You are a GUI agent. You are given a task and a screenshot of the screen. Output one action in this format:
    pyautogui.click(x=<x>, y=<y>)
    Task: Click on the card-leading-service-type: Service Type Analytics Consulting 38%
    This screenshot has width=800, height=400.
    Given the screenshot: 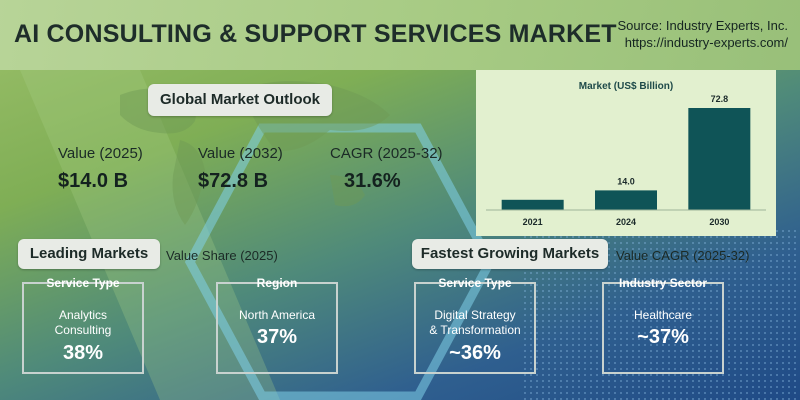 What is the action you would take?
    pyautogui.click(x=83, y=325)
    